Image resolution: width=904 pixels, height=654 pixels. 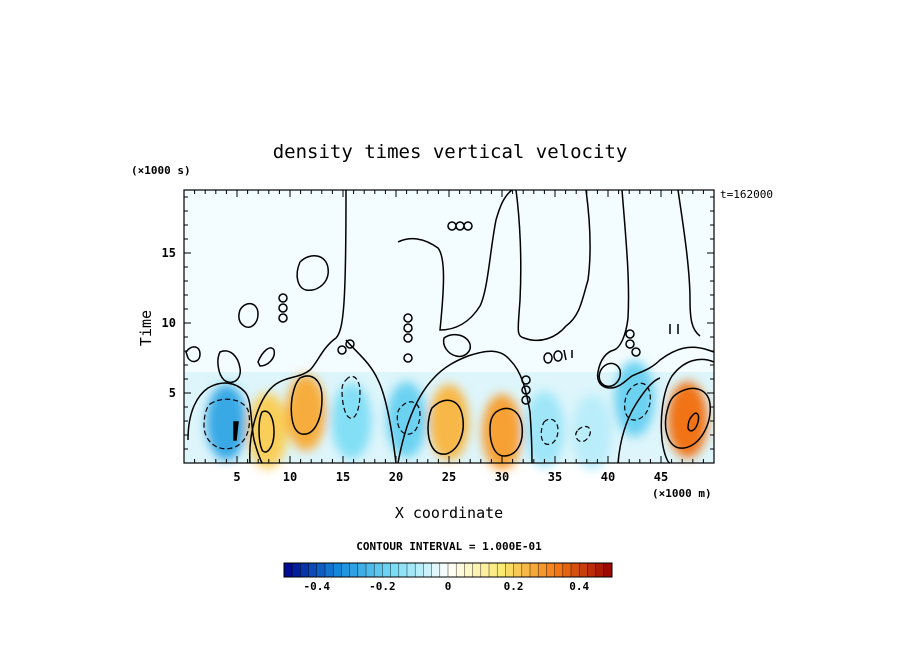 What do you see at coordinates (608, 477) in the screenshot?
I see `x-tick-label: 40` at bounding box center [608, 477].